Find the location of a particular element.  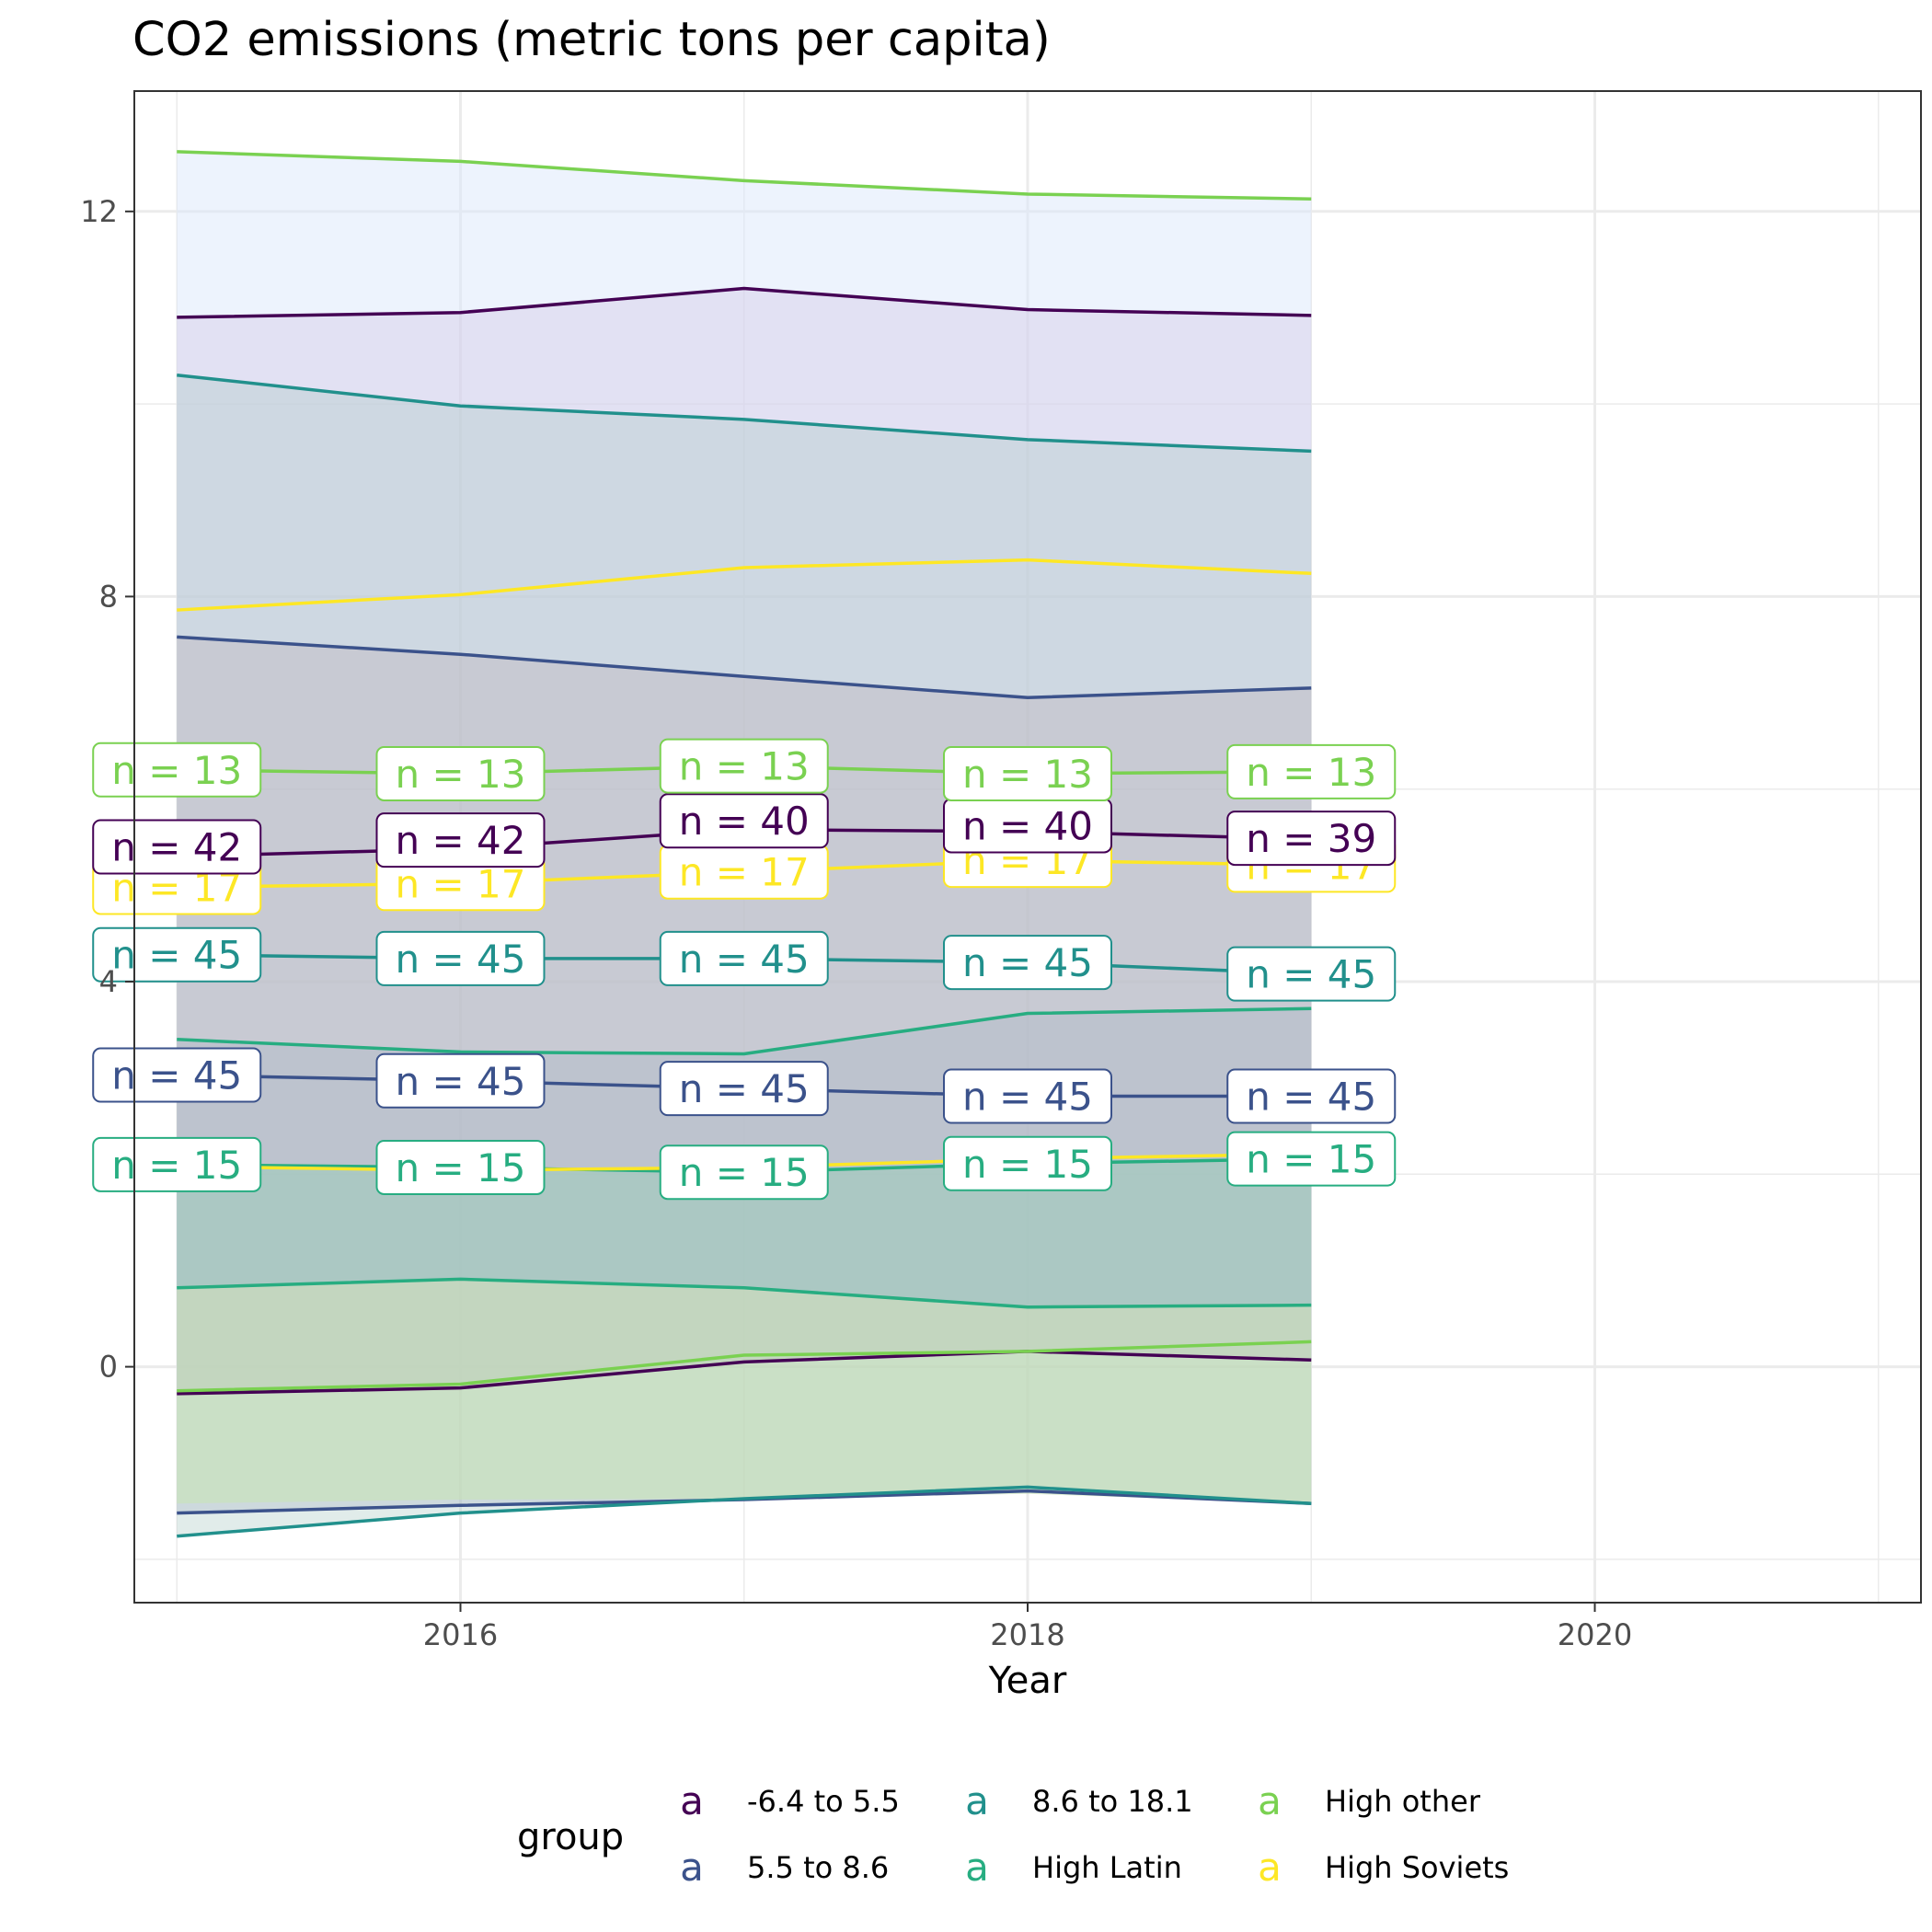

n-label-text: n = 39 is located at coordinates (1311, 838).